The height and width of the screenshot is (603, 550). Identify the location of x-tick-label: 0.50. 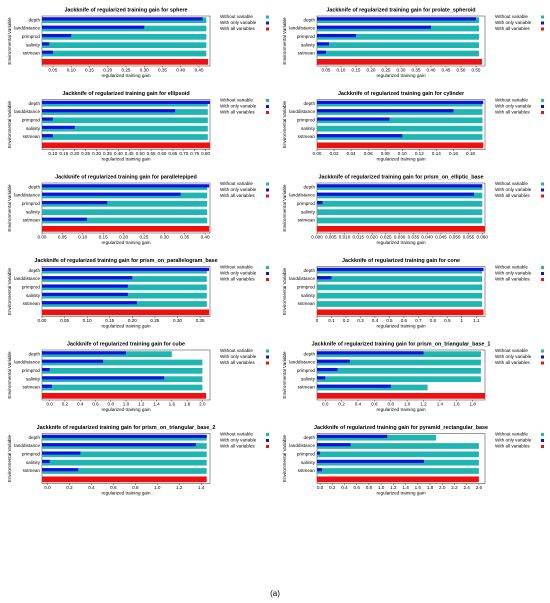
(461, 70).